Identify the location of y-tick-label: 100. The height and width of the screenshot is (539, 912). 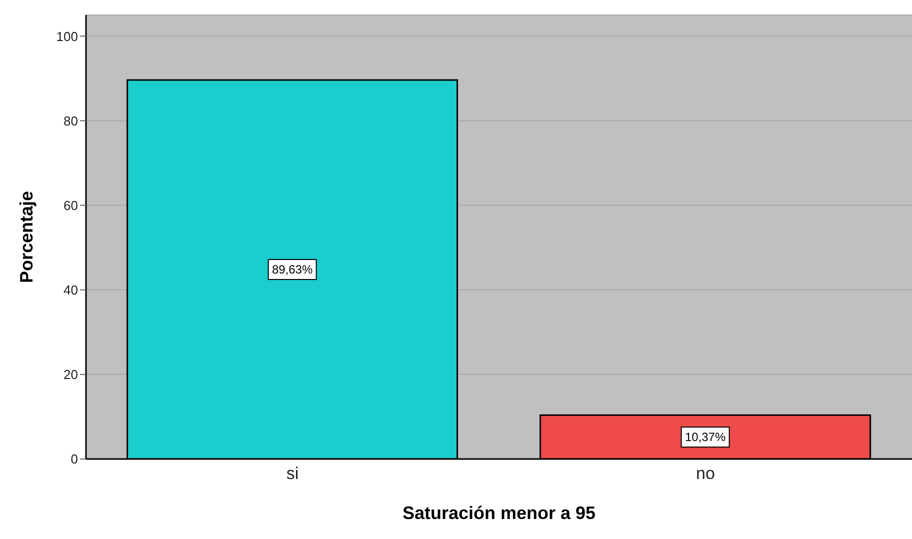
(67, 36).